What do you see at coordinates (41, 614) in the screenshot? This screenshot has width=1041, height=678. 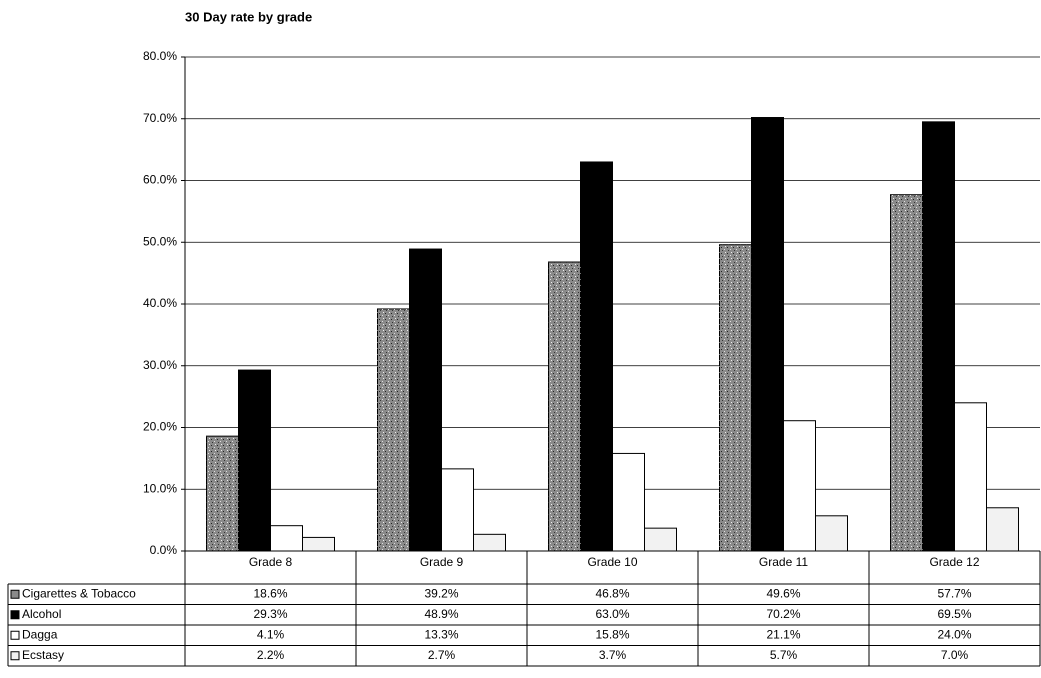 I see `legend-label: Alcohol` at bounding box center [41, 614].